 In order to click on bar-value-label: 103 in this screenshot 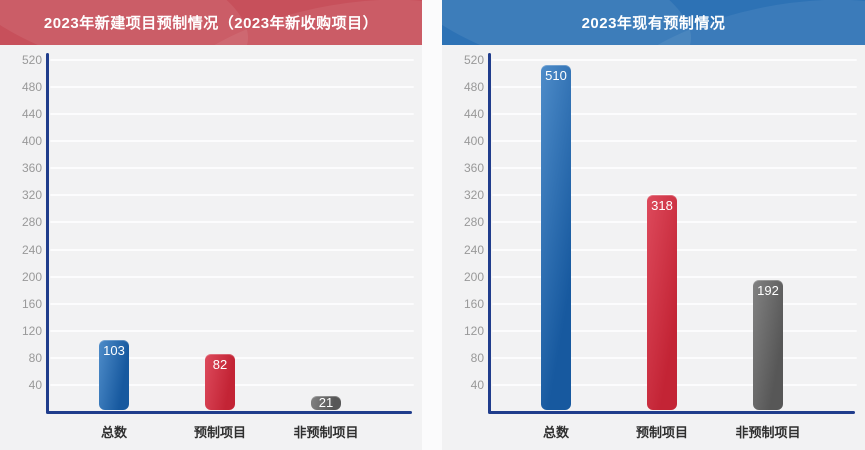, I will do `click(114, 350)`.